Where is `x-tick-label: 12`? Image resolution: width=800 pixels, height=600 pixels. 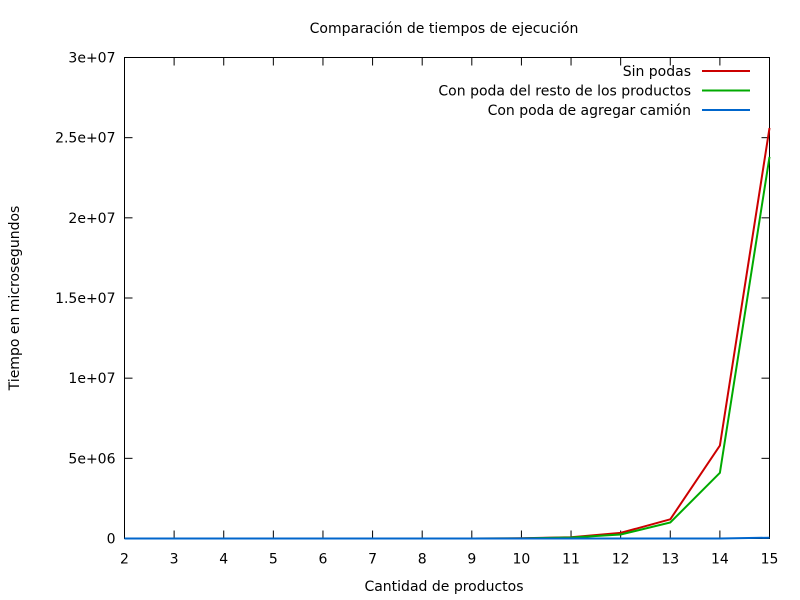
x-tick-label: 12 is located at coordinates (621, 560).